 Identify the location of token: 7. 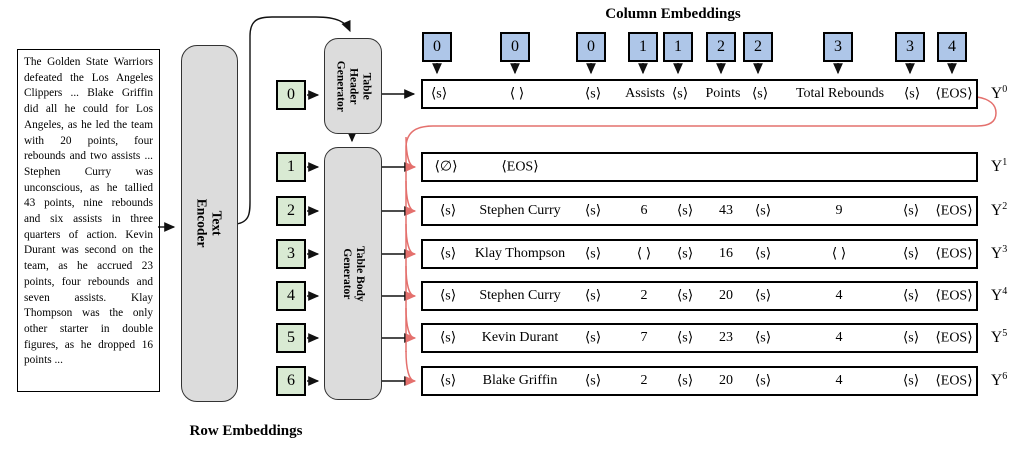
(644, 337).